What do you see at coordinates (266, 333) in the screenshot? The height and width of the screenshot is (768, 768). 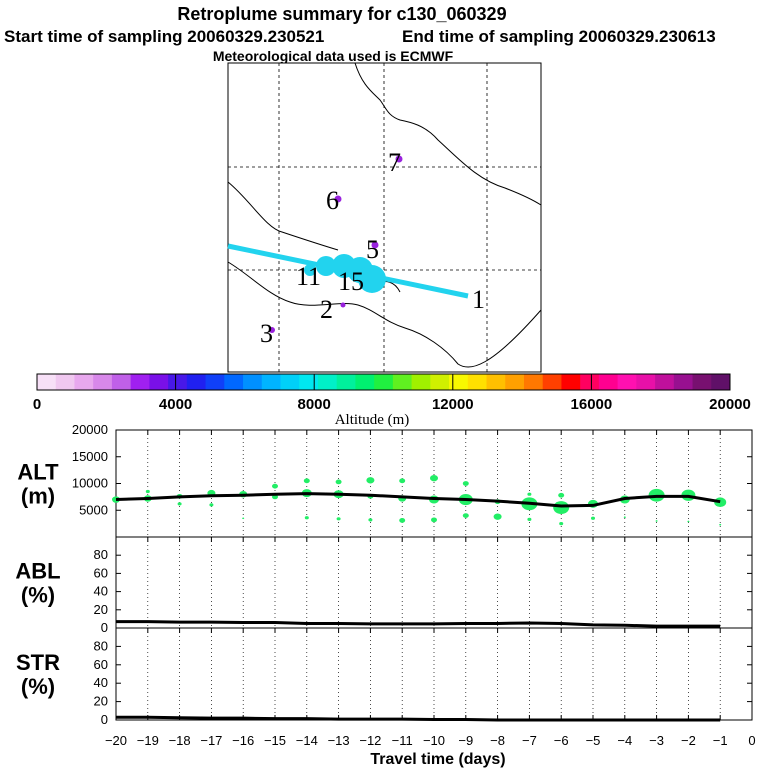 I see `cluster-label-3: 3` at bounding box center [266, 333].